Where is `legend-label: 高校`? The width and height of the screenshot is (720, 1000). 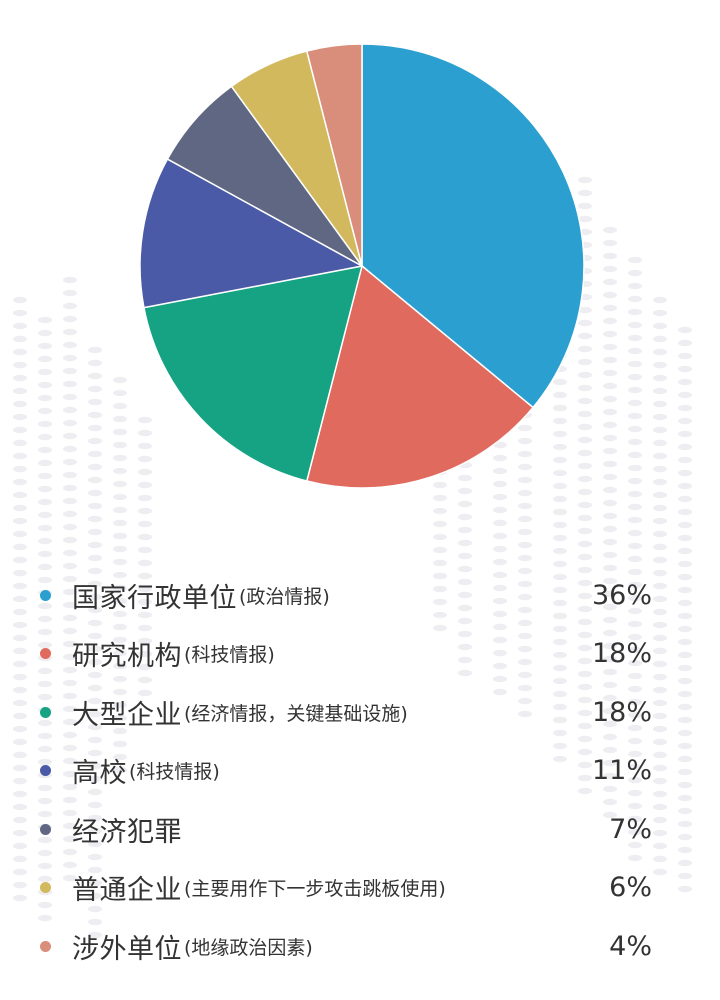
legend-label: 高校 is located at coordinates (99, 774).